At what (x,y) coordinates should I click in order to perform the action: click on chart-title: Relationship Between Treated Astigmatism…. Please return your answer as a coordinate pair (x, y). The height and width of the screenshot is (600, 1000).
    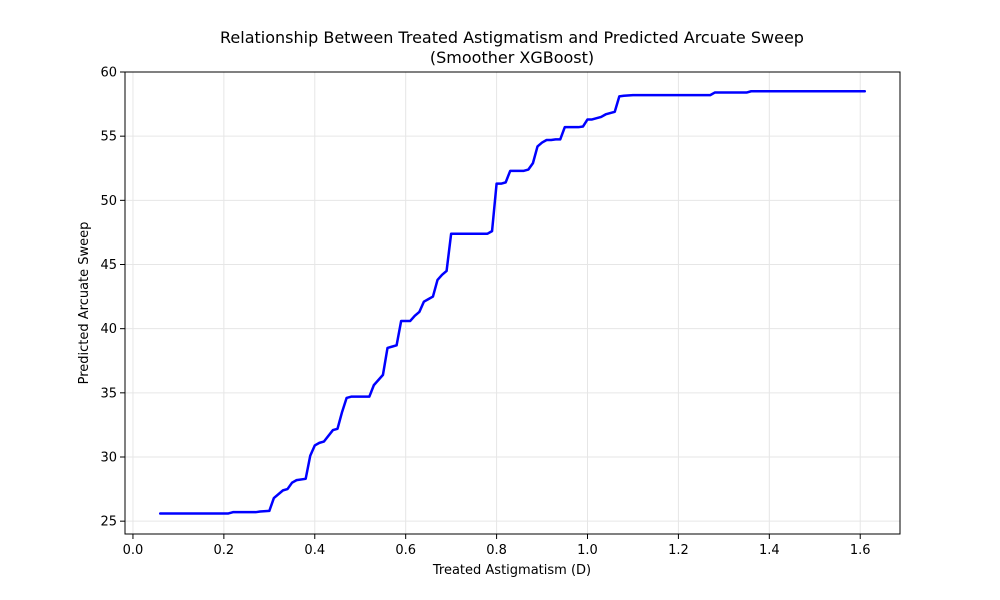
    Looking at the image, I should click on (512, 37).